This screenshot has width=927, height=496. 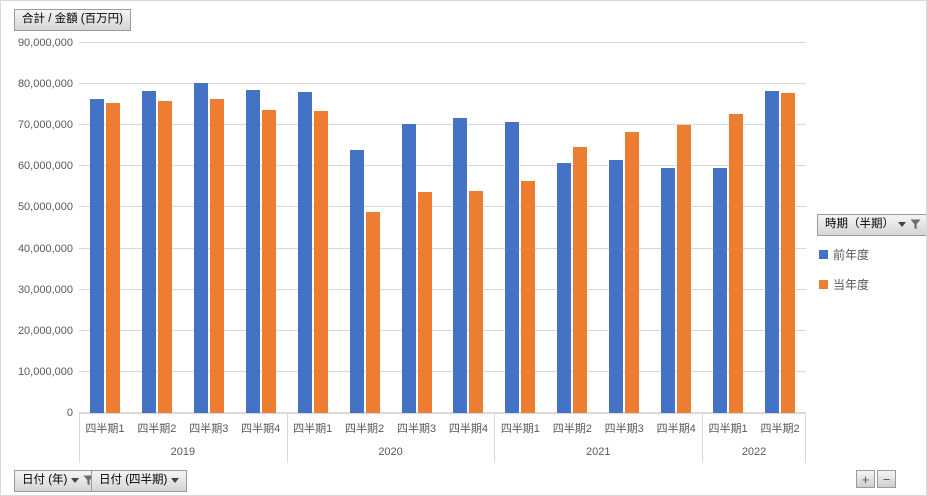 I want to click on y-tick-label: 40,000,000, so click(x=45, y=248).